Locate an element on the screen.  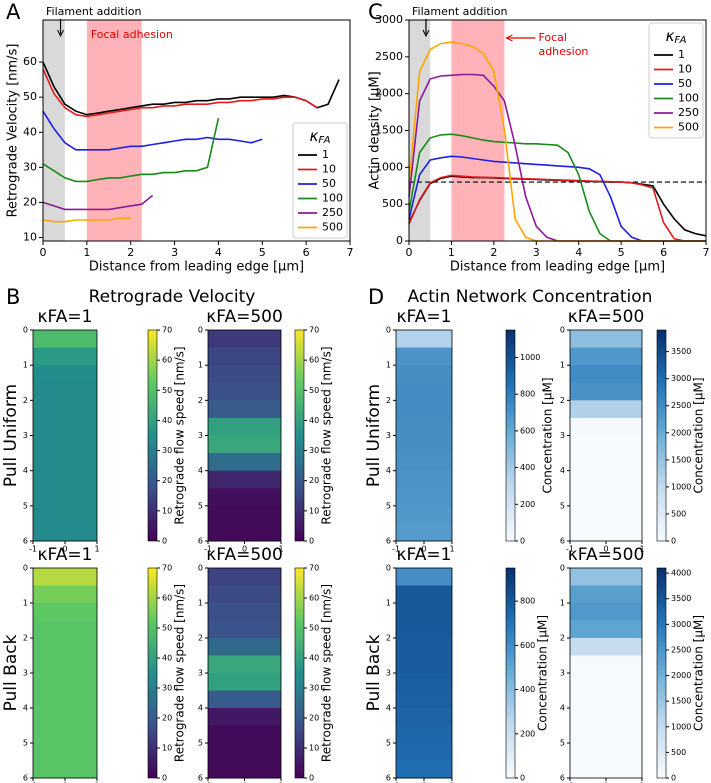
colorbar-tick-label: 800 is located at coordinates (527, 601).